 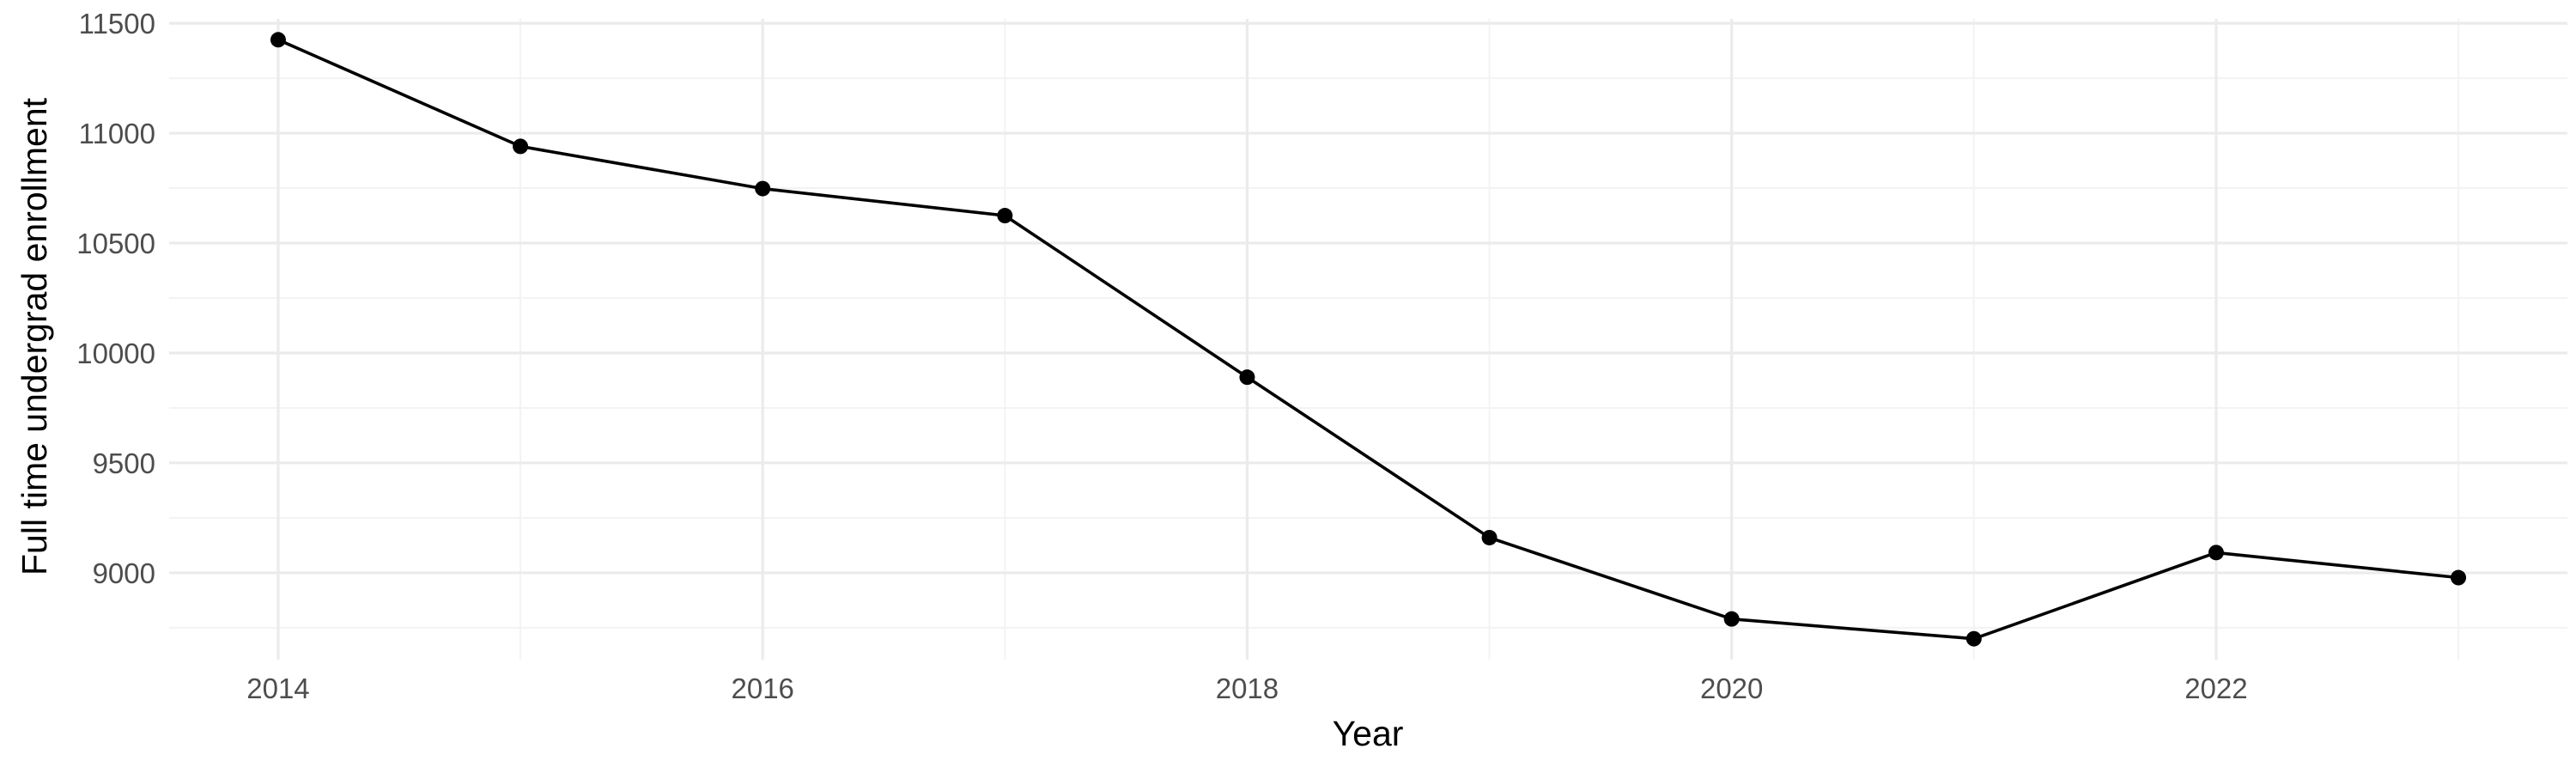 What do you see at coordinates (1731, 688) in the screenshot?
I see `x-tick-label: 2020` at bounding box center [1731, 688].